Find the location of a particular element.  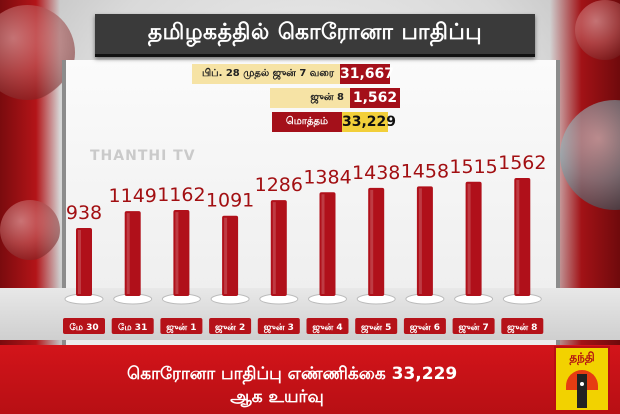

title-bar: தமிழகத்தில் கொரோனா பாதிப்பு is located at coordinates (315, 35).